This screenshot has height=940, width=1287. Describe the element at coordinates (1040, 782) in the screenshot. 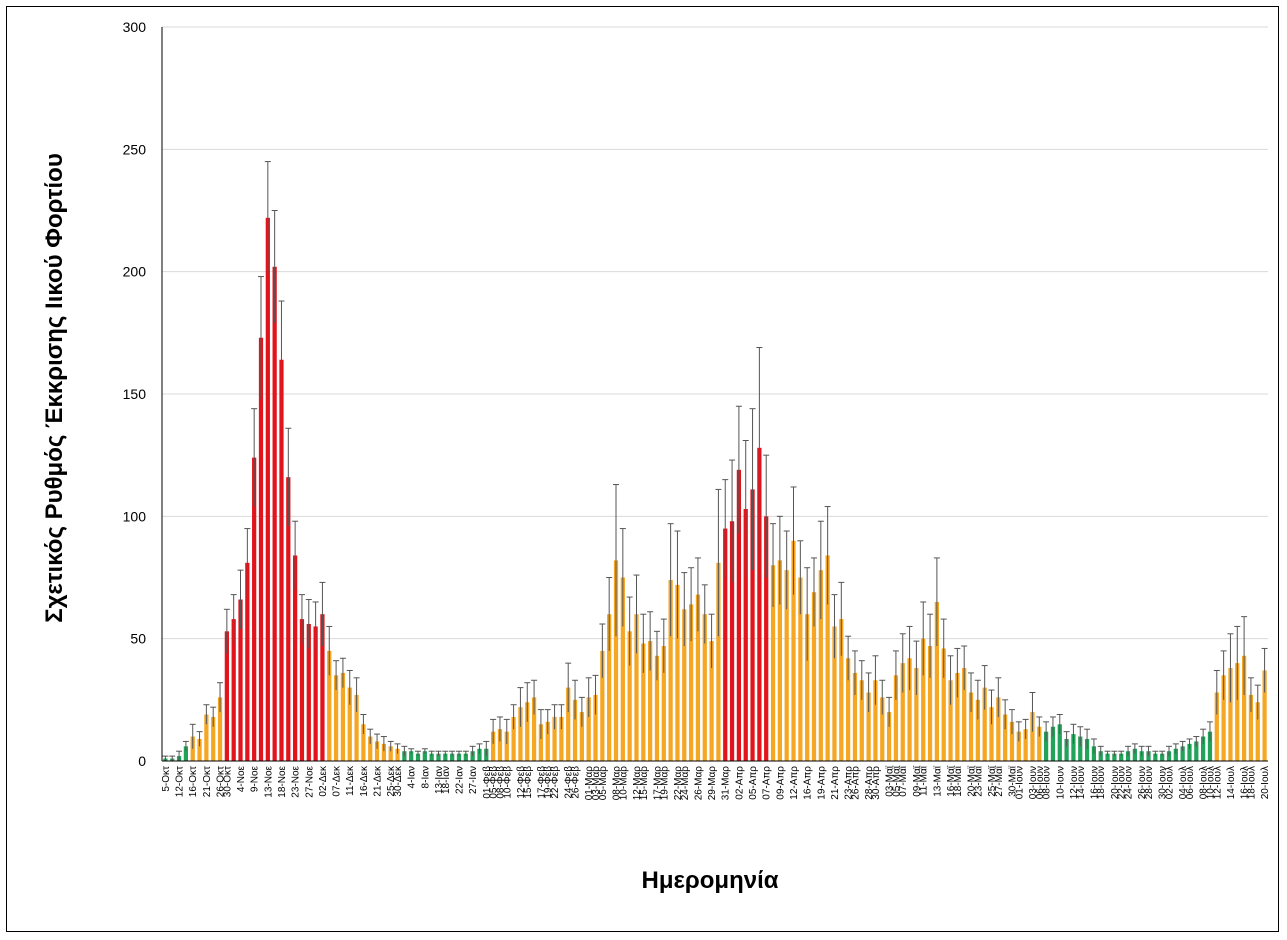

I see `x-tick-label: 06-Ιουν` at that location.